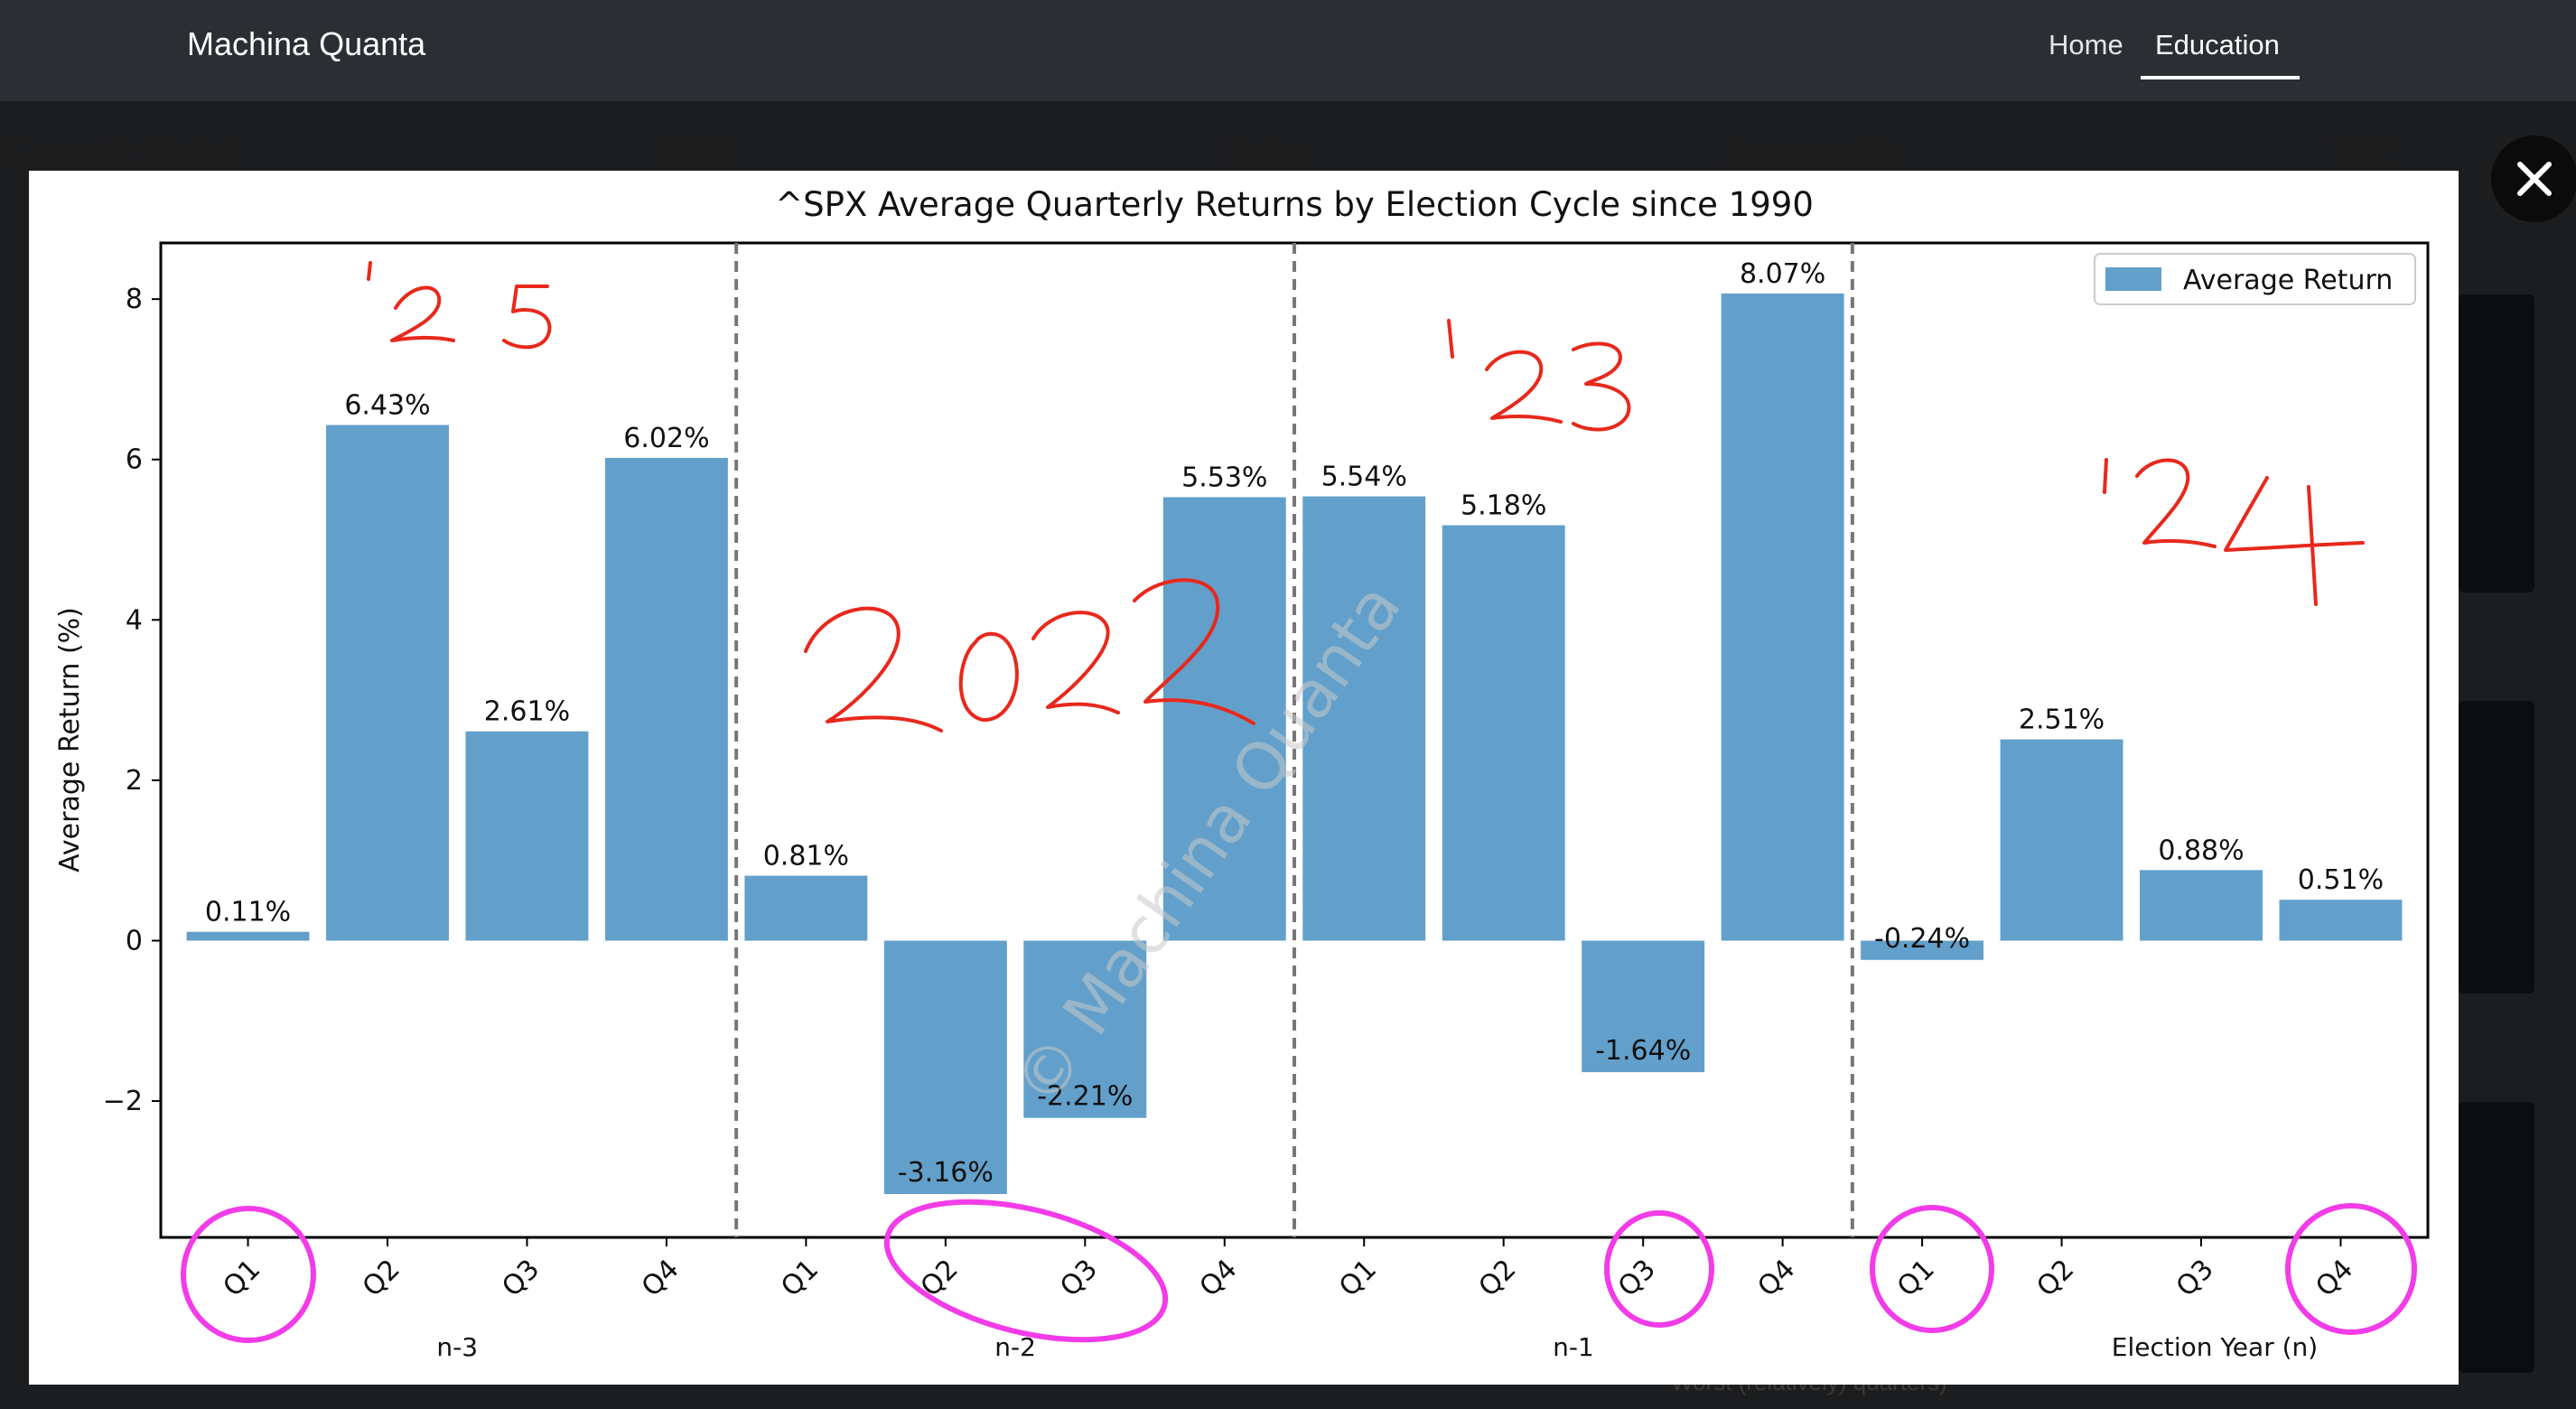 This screenshot has width=2576, height=1409. What do you see at coordinates (1288, 51) in the screenshot?
I see `top-navbar: Machina Quanta Home Education` at bounding box center [1288, 51].